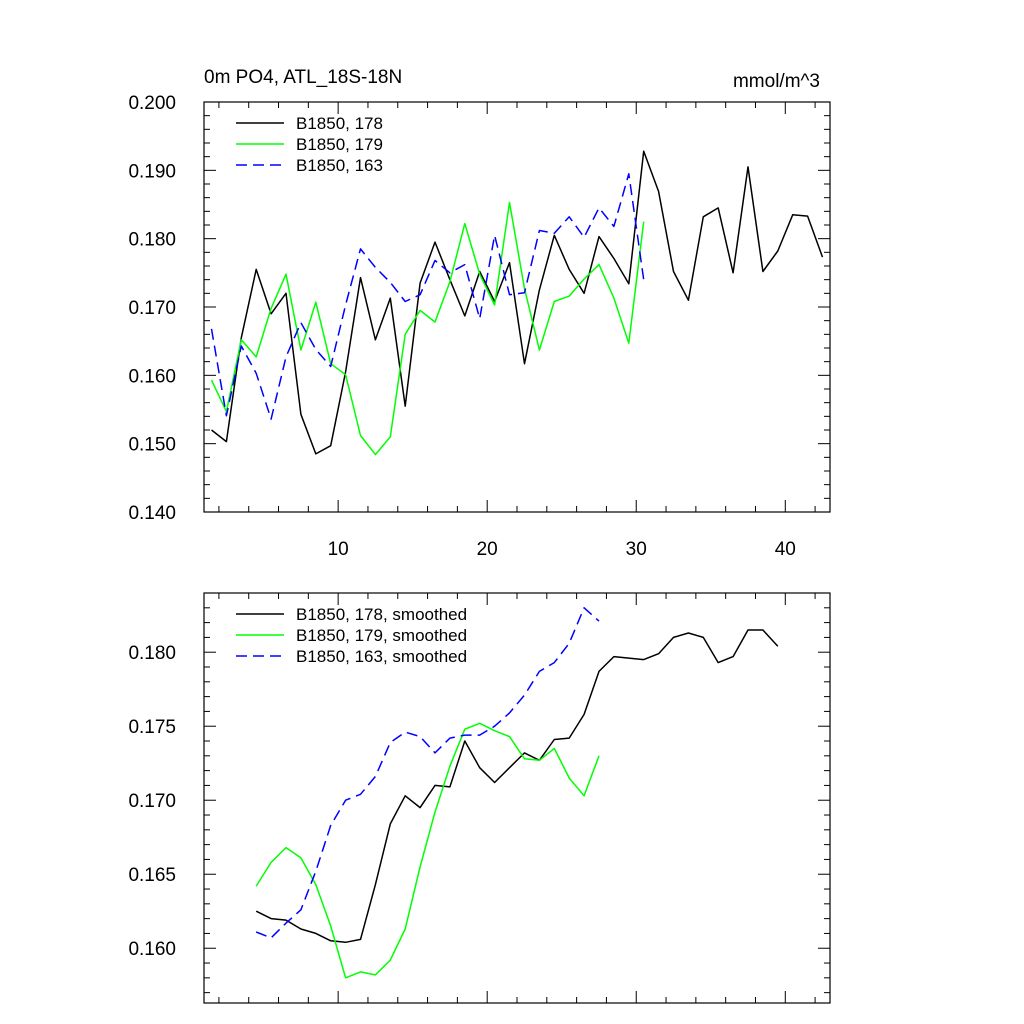 The image size is (1024, 1024). Describe the element at coordinates (152, 513) in the screenshot. I see `y-tick-label: 0.140` at that location.